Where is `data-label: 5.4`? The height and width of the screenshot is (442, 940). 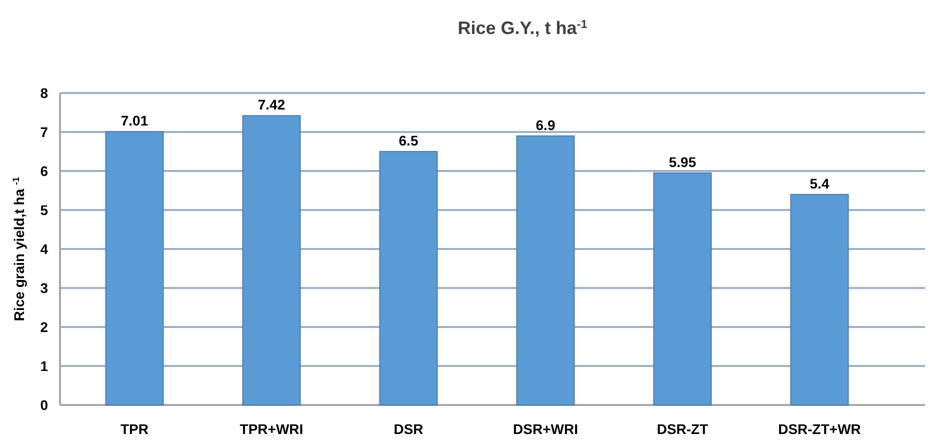 data-label: 5.4 is located at coordinates (820, 183).